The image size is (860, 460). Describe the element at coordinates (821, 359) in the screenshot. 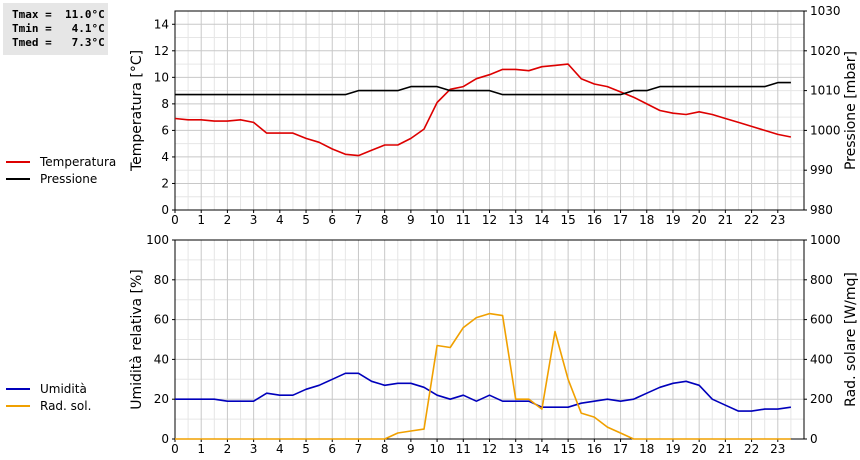

I see `y-right-tick-label: 400` at that location.